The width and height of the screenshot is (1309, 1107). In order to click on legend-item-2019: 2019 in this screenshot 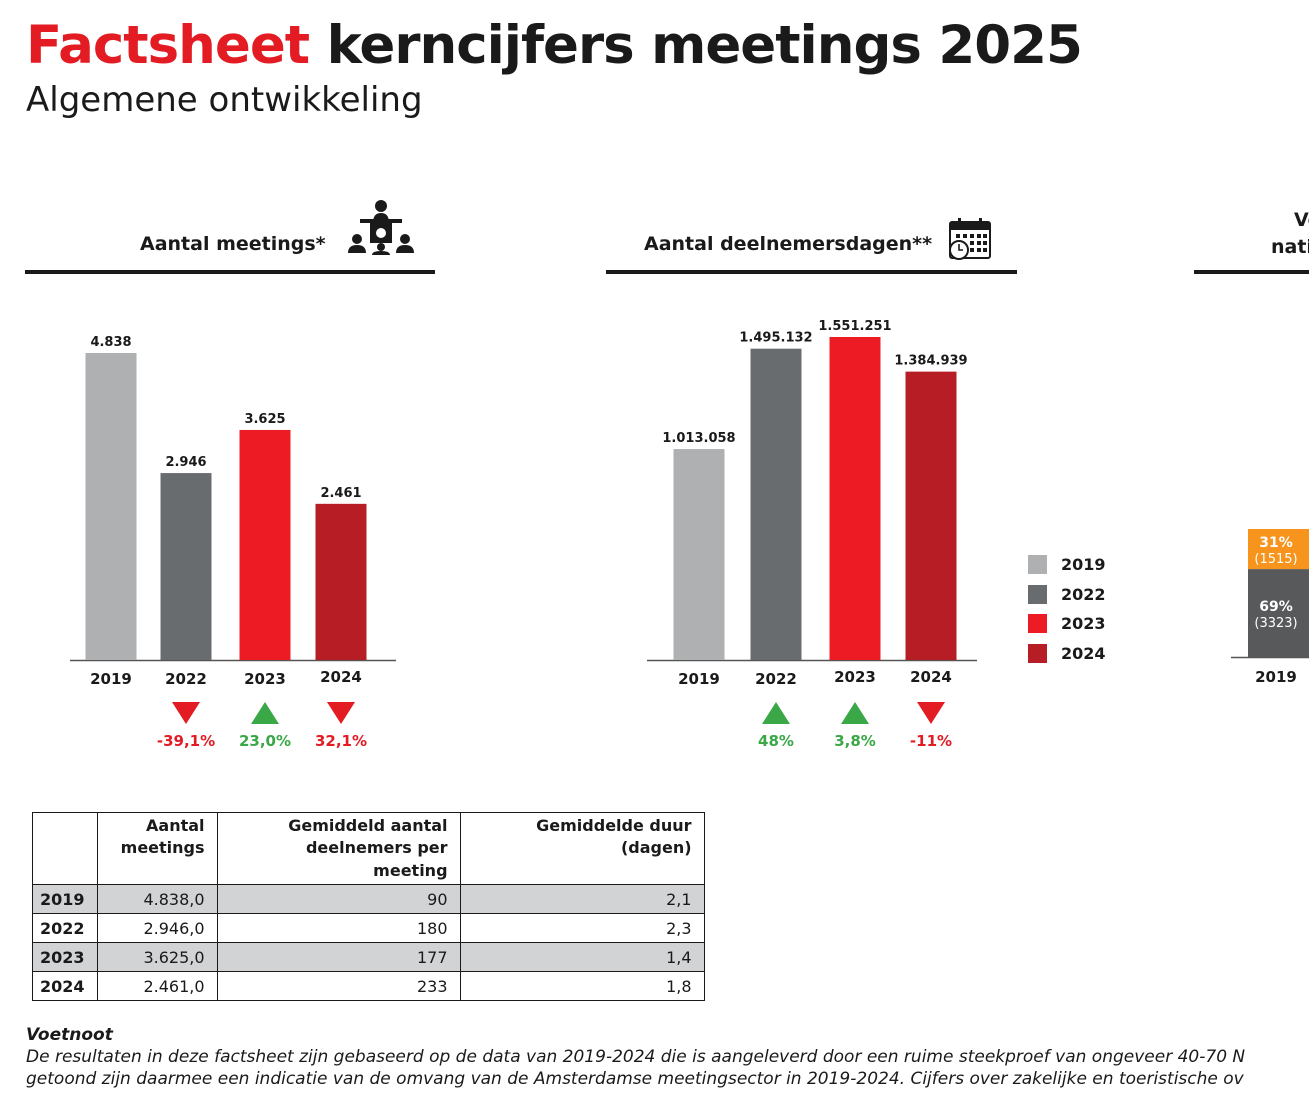, I will do `click(1067, 565)`.